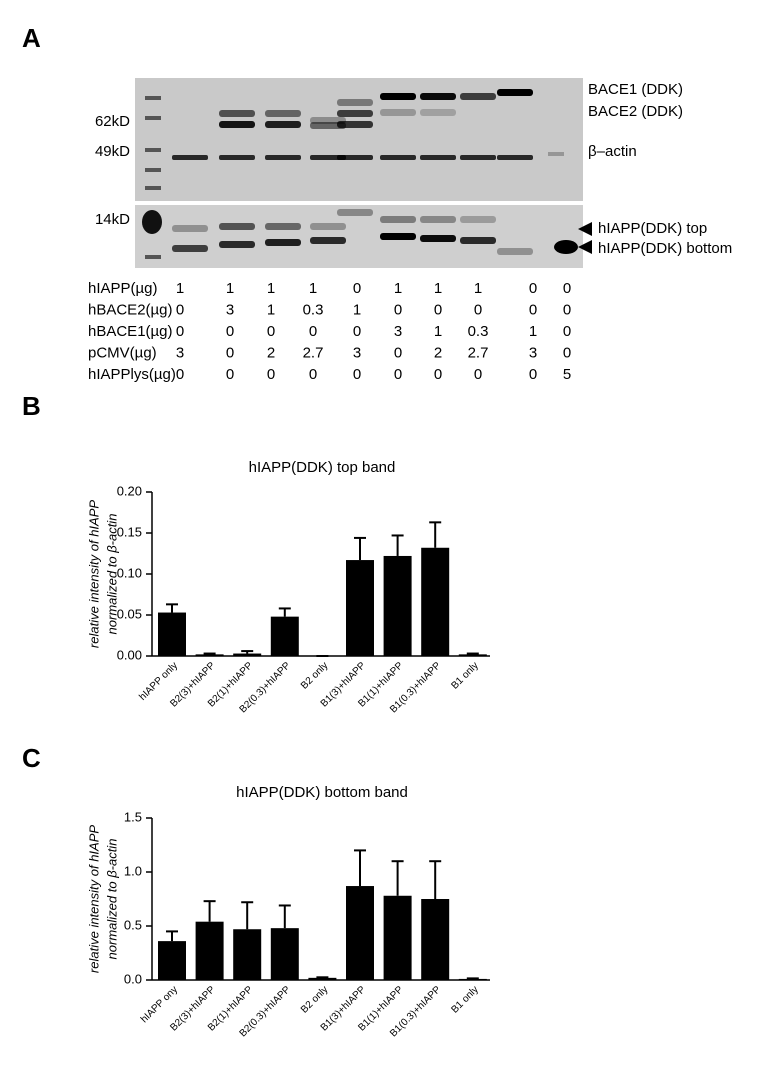  What do you see at coordinates (122, 352) in the screenshot?
I see `row-label: pCMV(µg)` at bounding box center [122, 352].